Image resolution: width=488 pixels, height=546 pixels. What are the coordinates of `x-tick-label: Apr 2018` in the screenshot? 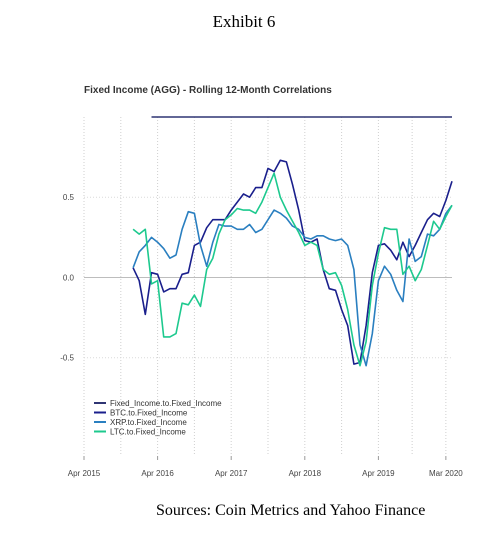 It's located at (305, 473).